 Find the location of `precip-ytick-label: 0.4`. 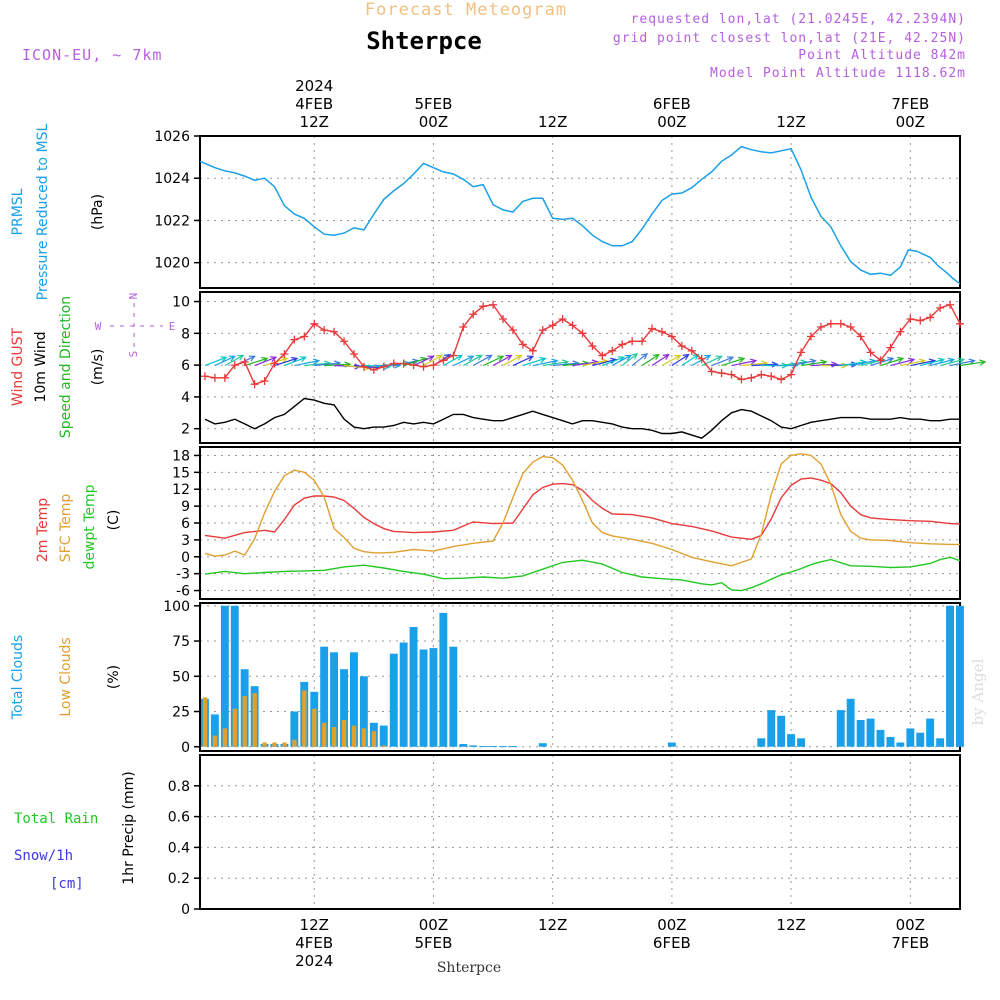

precip-ytick-label: 0.4 is located at coordinates (179, 848).